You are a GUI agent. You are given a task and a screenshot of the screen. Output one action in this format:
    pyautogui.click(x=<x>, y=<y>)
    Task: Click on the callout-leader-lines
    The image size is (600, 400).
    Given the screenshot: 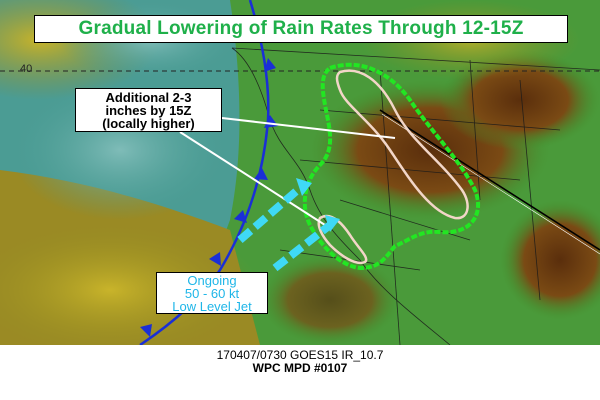 What is the action you would take?
    pyautogui.click(x=287, y=171)
    